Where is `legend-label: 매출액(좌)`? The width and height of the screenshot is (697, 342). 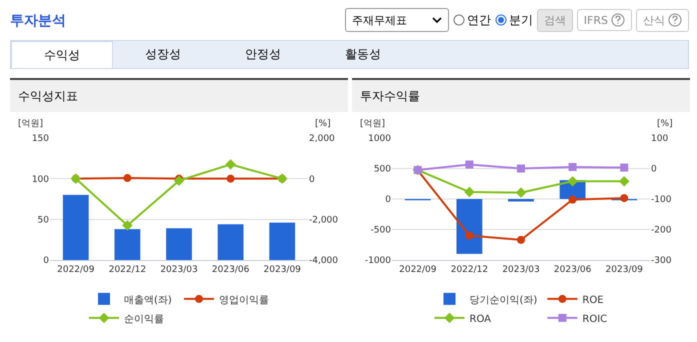
legend-label: 매출액(좌) is located at coordinates (148, 300).